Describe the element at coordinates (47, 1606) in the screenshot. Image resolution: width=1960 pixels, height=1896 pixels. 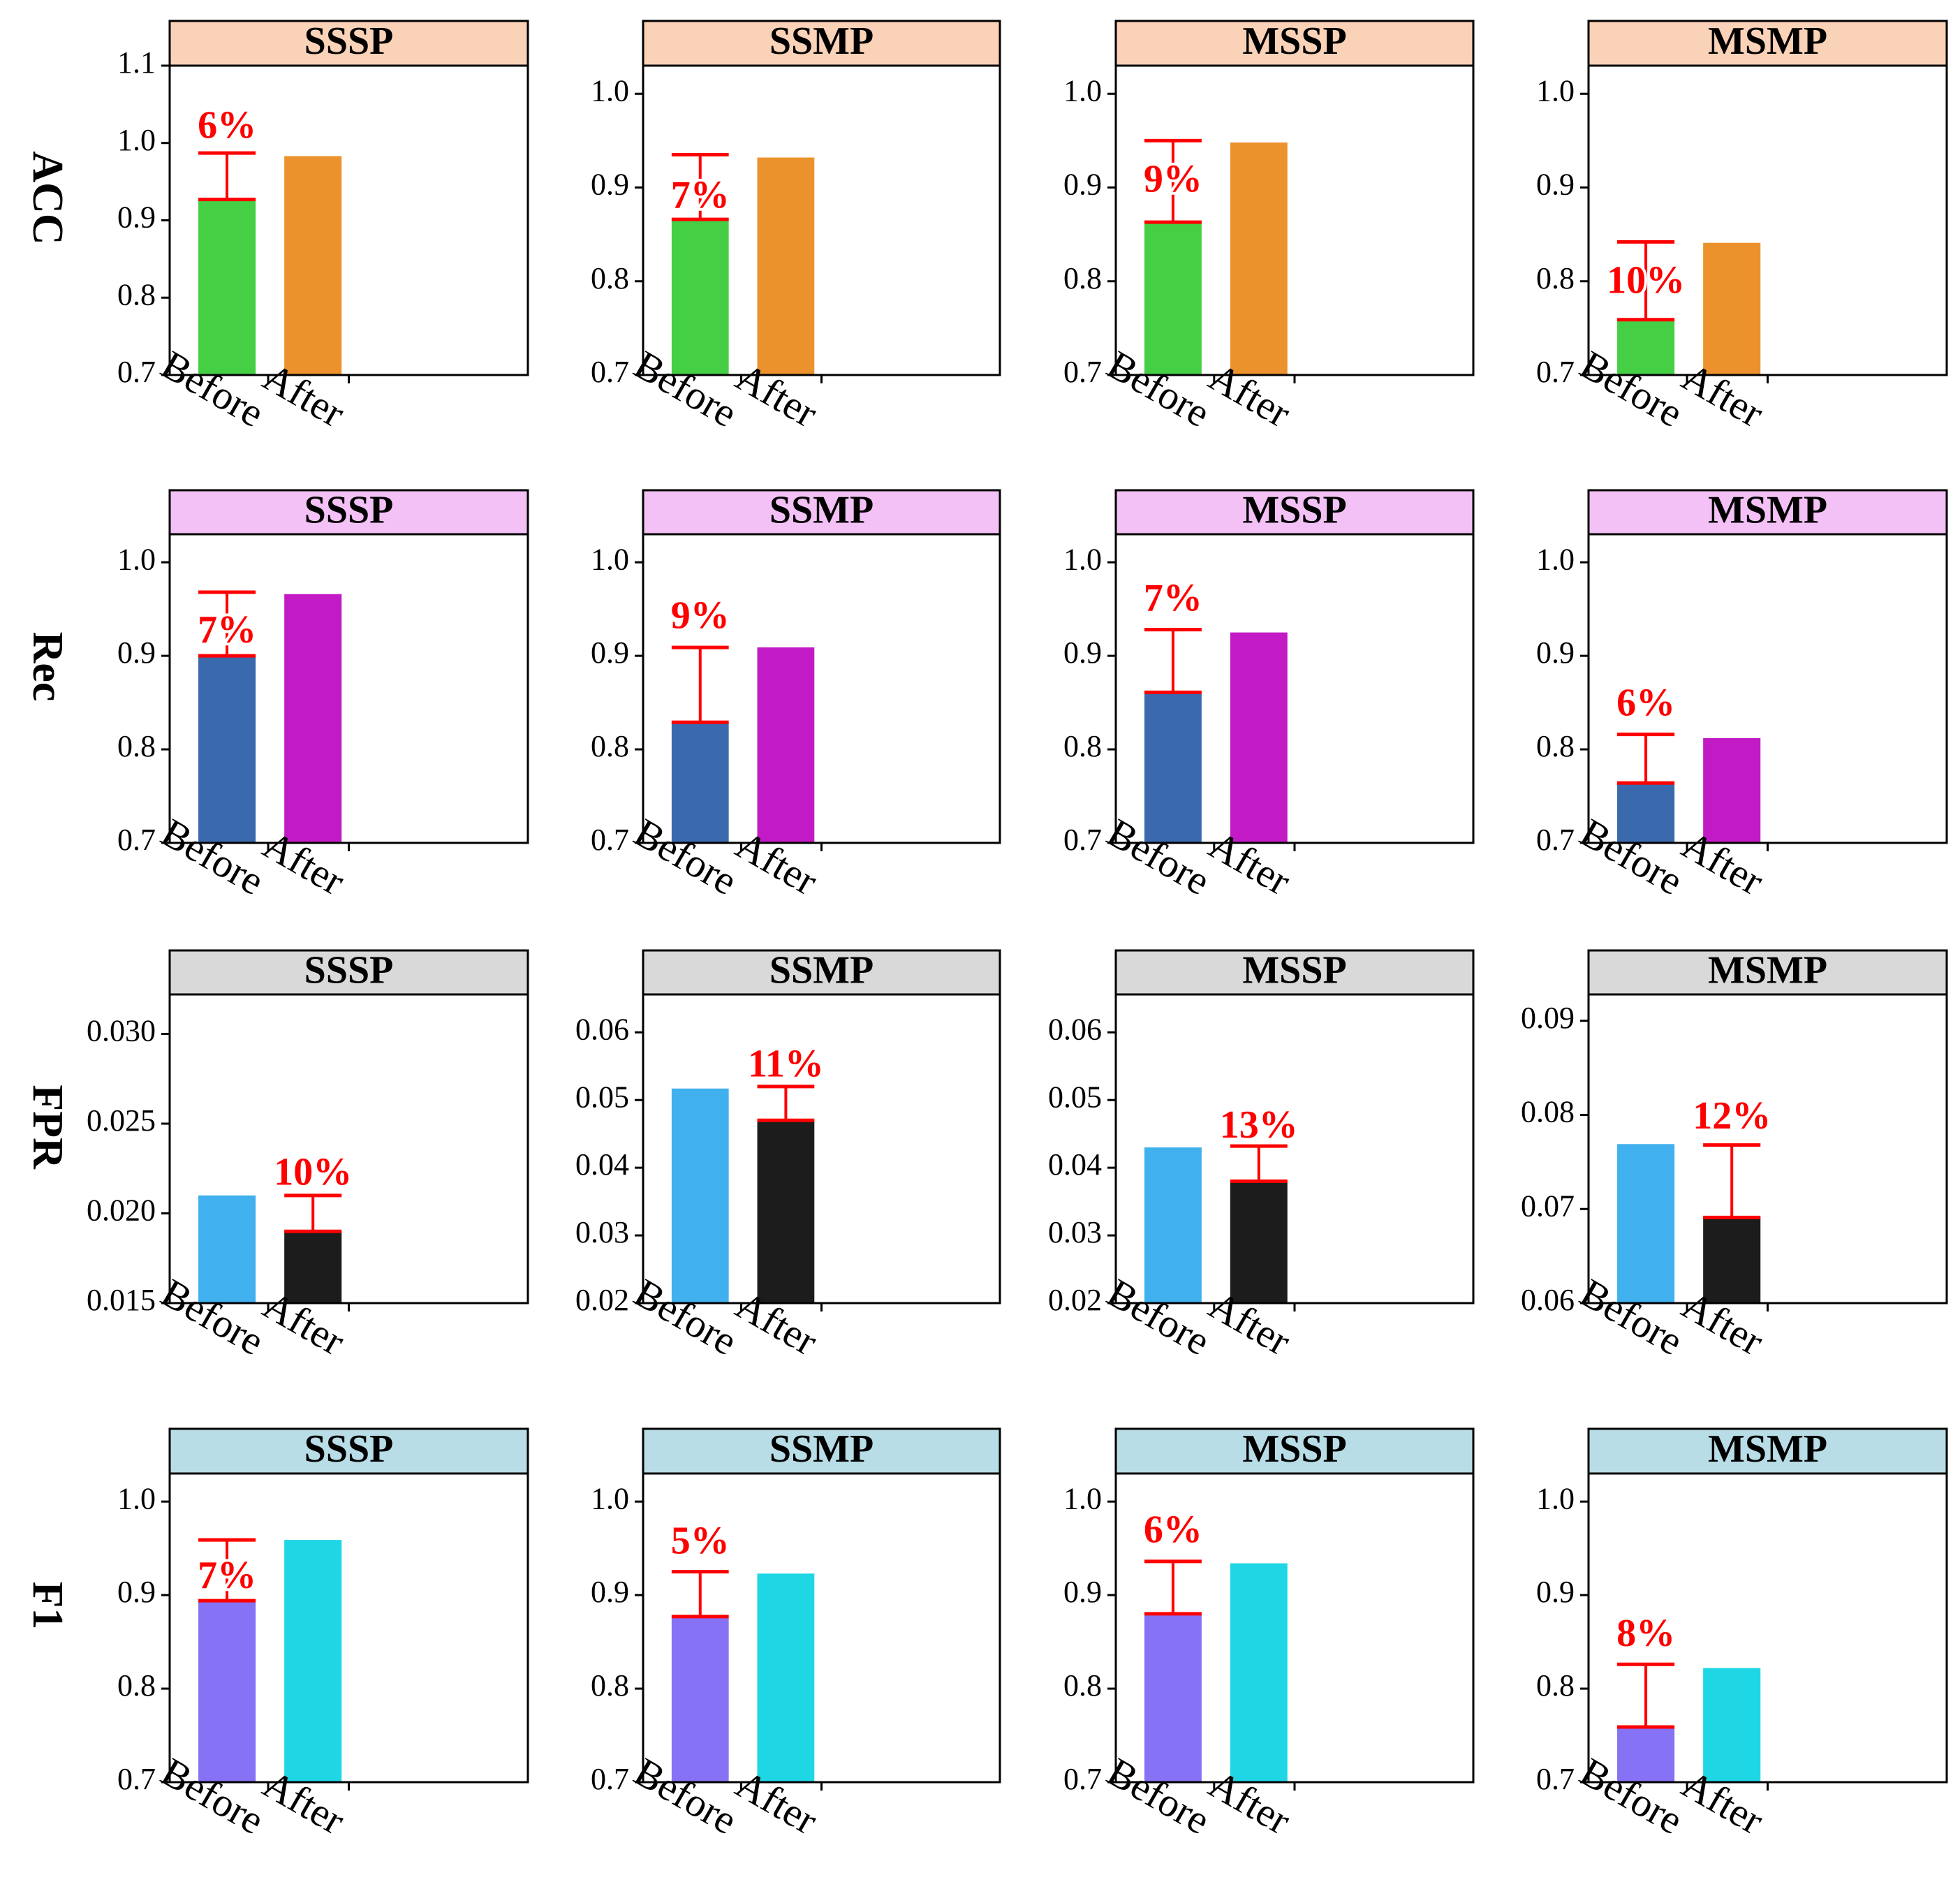
I see `row-label: F1` at that location.